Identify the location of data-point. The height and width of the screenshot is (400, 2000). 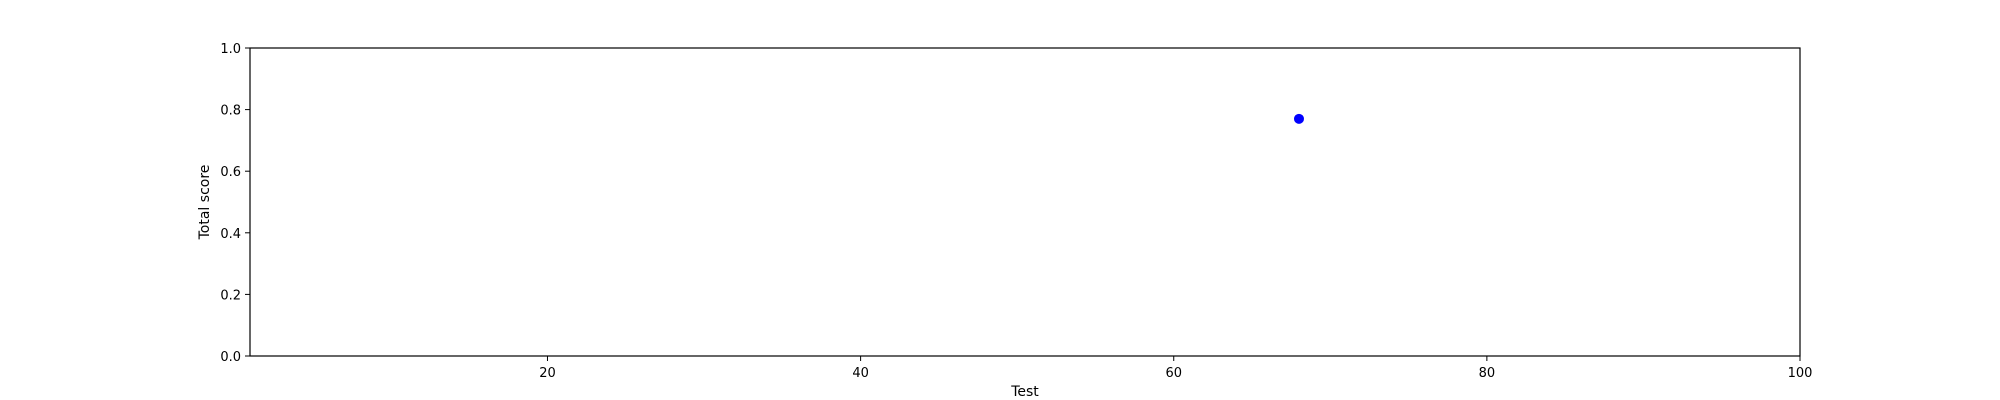
(1298, 118).